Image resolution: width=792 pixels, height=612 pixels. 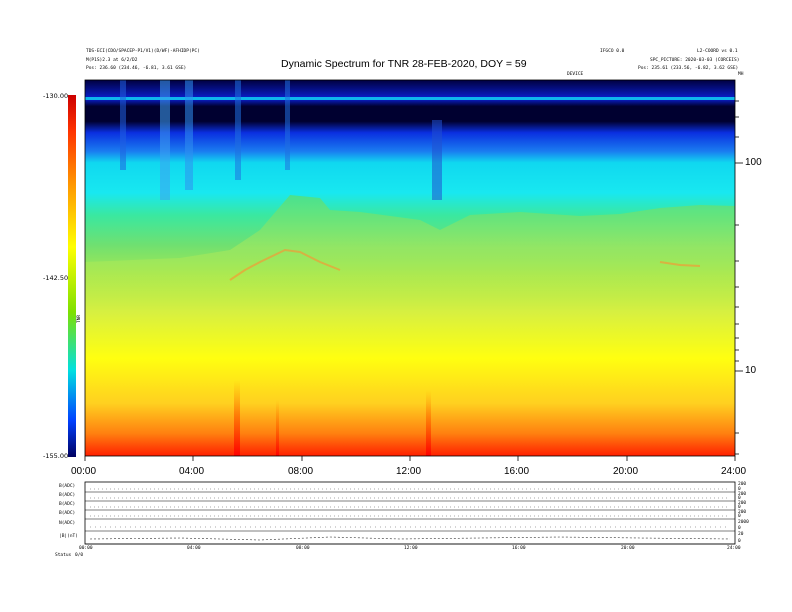 What do you see at coordinates (742, 494) in the screenshot?
I see `lower-row-right-top-1: 200` at bounding box center [742, 494].